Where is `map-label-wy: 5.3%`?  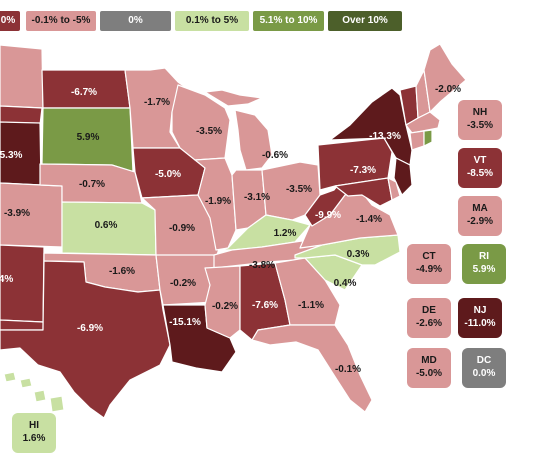 map-label-wy: 5.3% is located at coordinates (11, 155).